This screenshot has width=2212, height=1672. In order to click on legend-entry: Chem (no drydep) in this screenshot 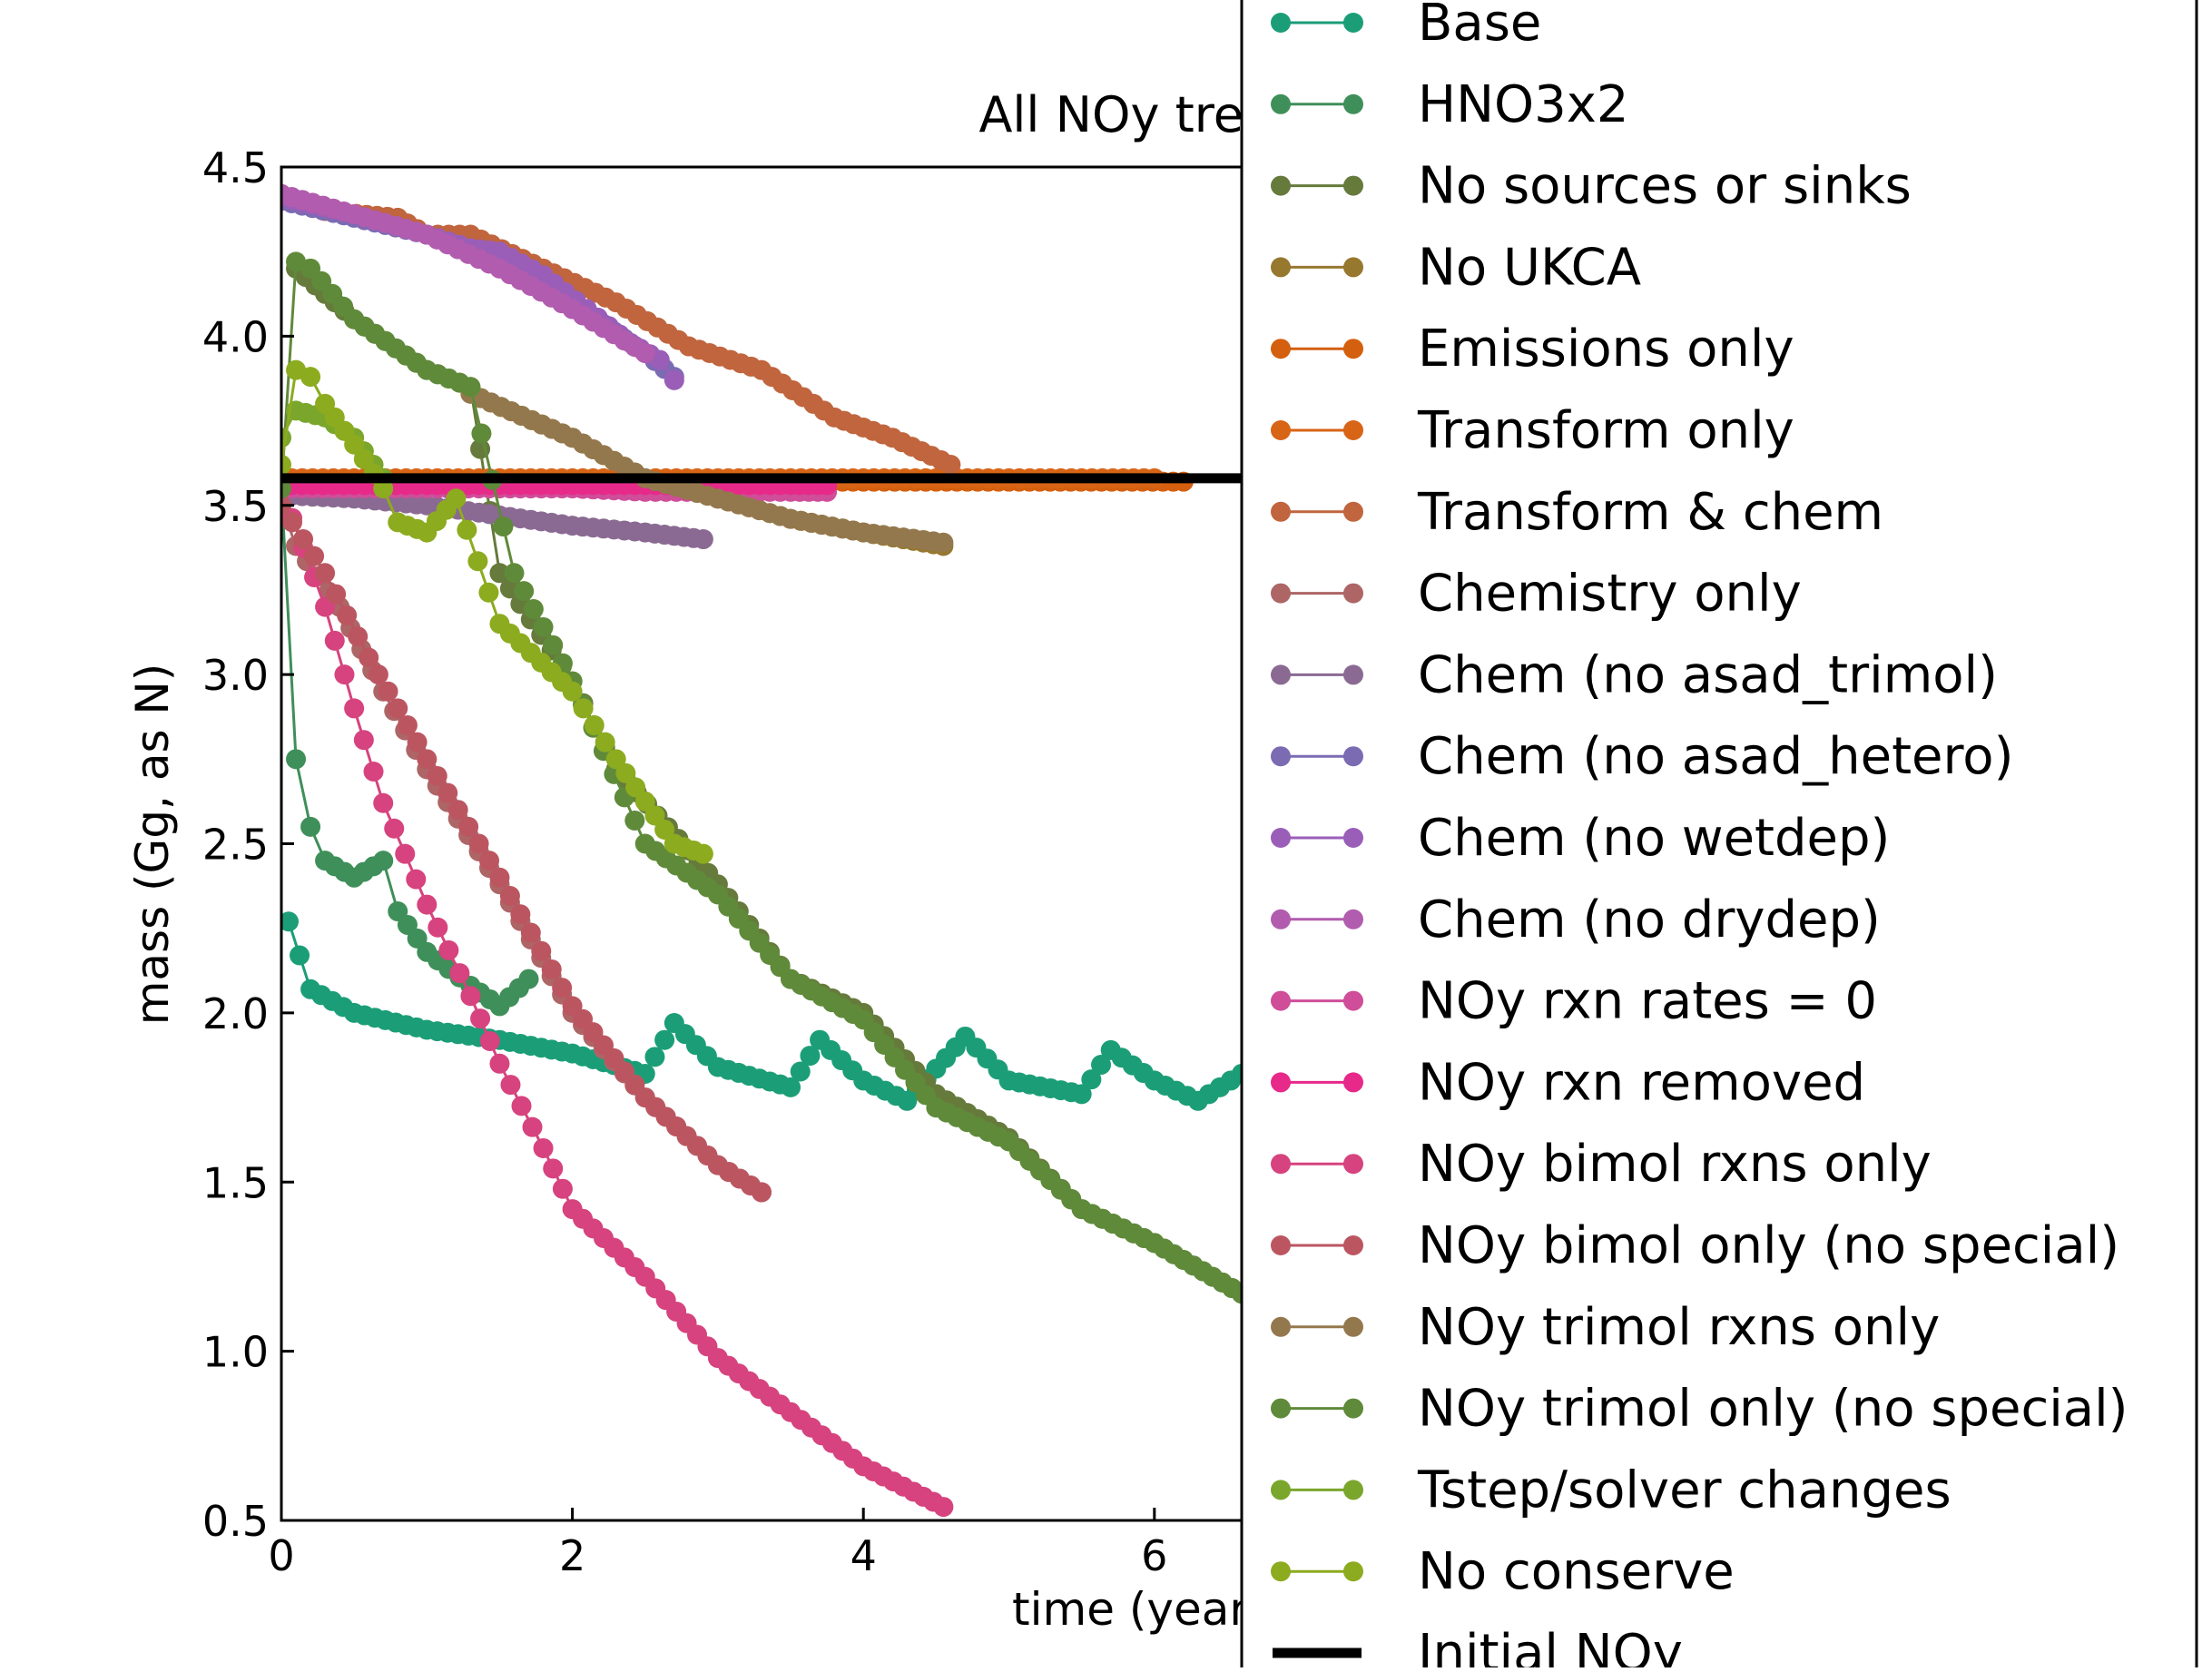, I will do `click(1576, 919)`.